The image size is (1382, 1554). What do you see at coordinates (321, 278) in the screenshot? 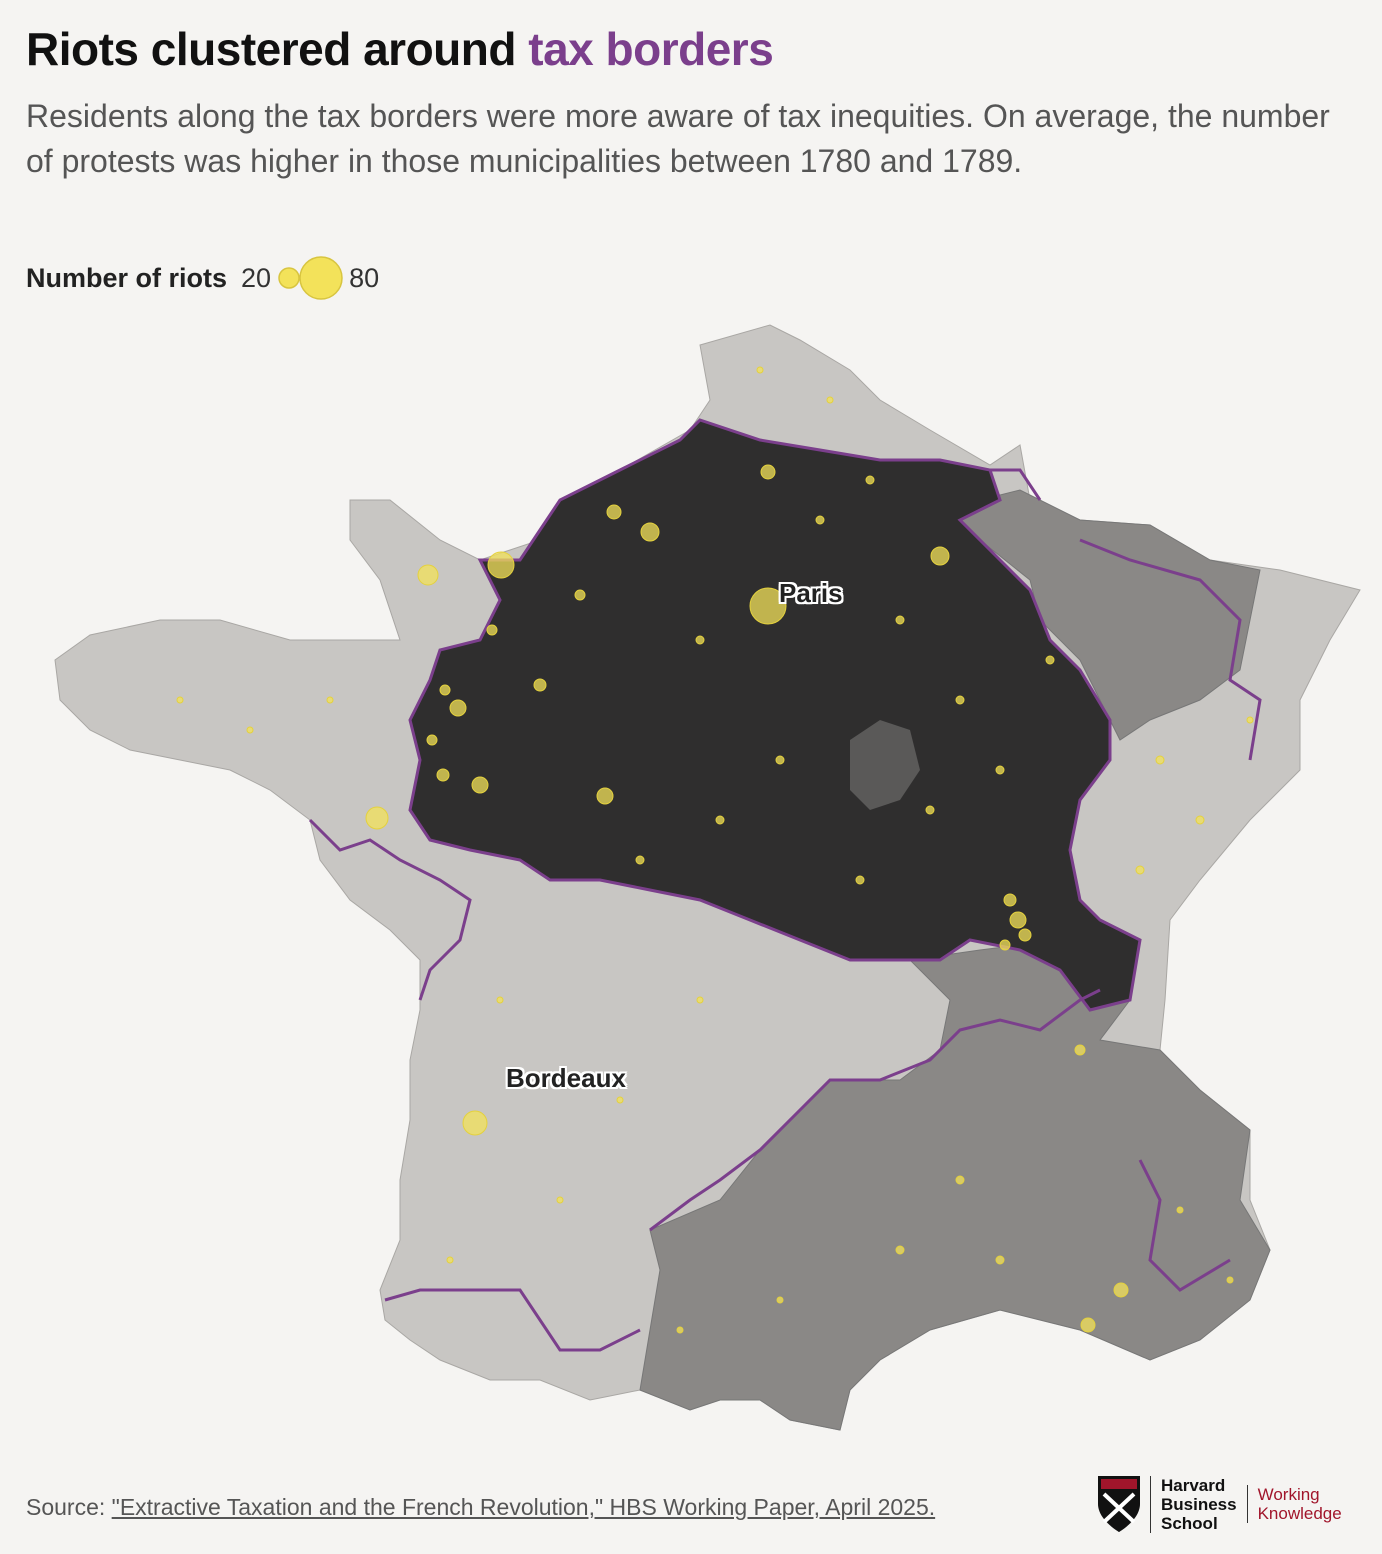
I see `legend-large-circle` at bounding box center [321, 278].